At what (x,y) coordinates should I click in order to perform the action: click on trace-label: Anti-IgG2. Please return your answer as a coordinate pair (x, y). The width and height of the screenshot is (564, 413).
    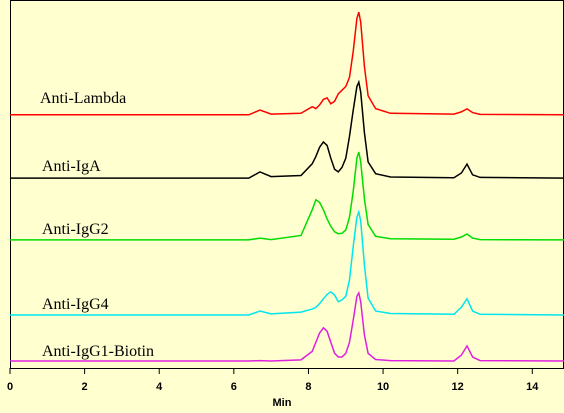
    Looking at the image, I should click on (75, 229).